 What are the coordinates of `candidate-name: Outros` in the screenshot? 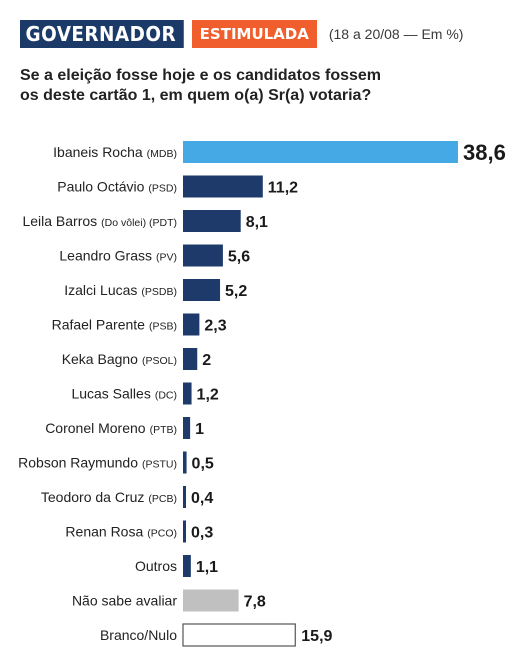 It's located at (156, 566).